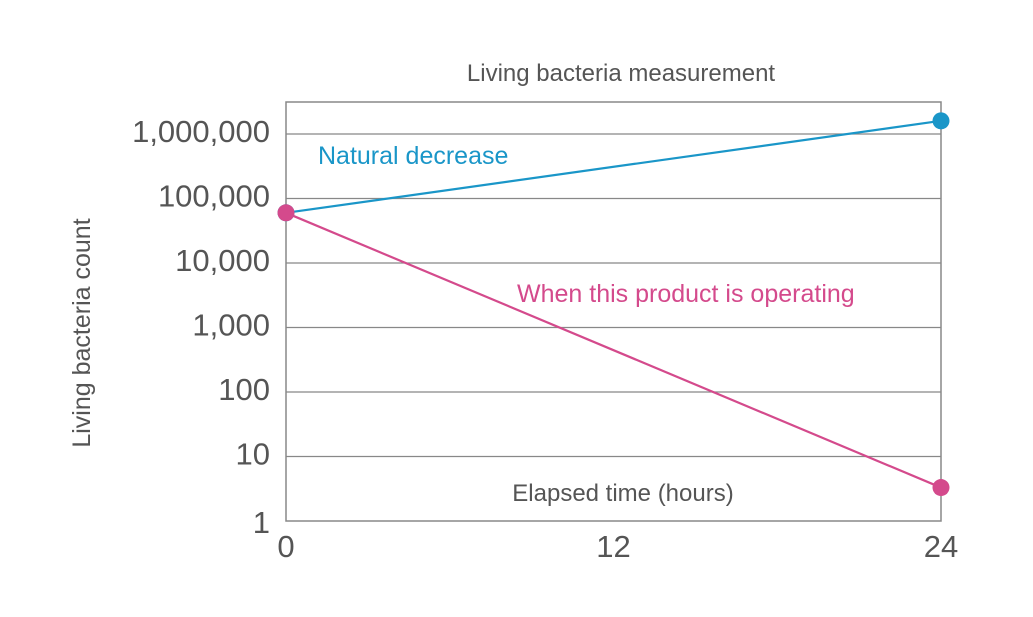  What do you see at coordinates (201, 131) in the screenshot?
I see `y-tick-label: 1,000,000` at bounding box center [201, 131].